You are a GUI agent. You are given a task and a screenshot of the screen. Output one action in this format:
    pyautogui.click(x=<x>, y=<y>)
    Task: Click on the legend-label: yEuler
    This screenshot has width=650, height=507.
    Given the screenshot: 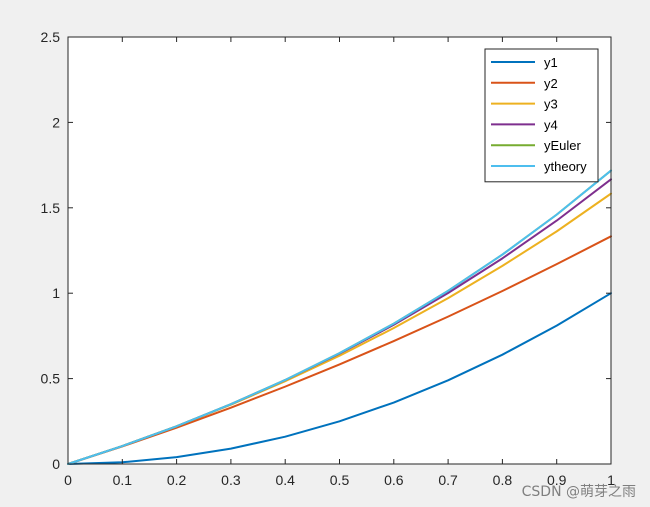 What is the action you would take?
    pyautogui.click(x=563, y=145)
    